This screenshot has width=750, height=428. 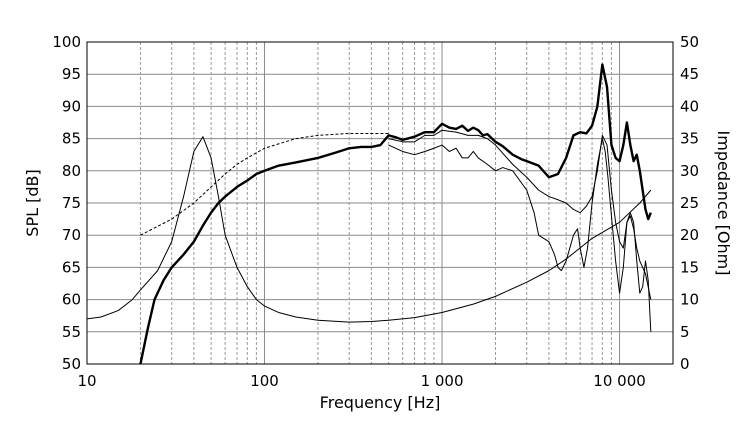 I want to click on x-tick-label: 10 000, so click(x=619, y=381).